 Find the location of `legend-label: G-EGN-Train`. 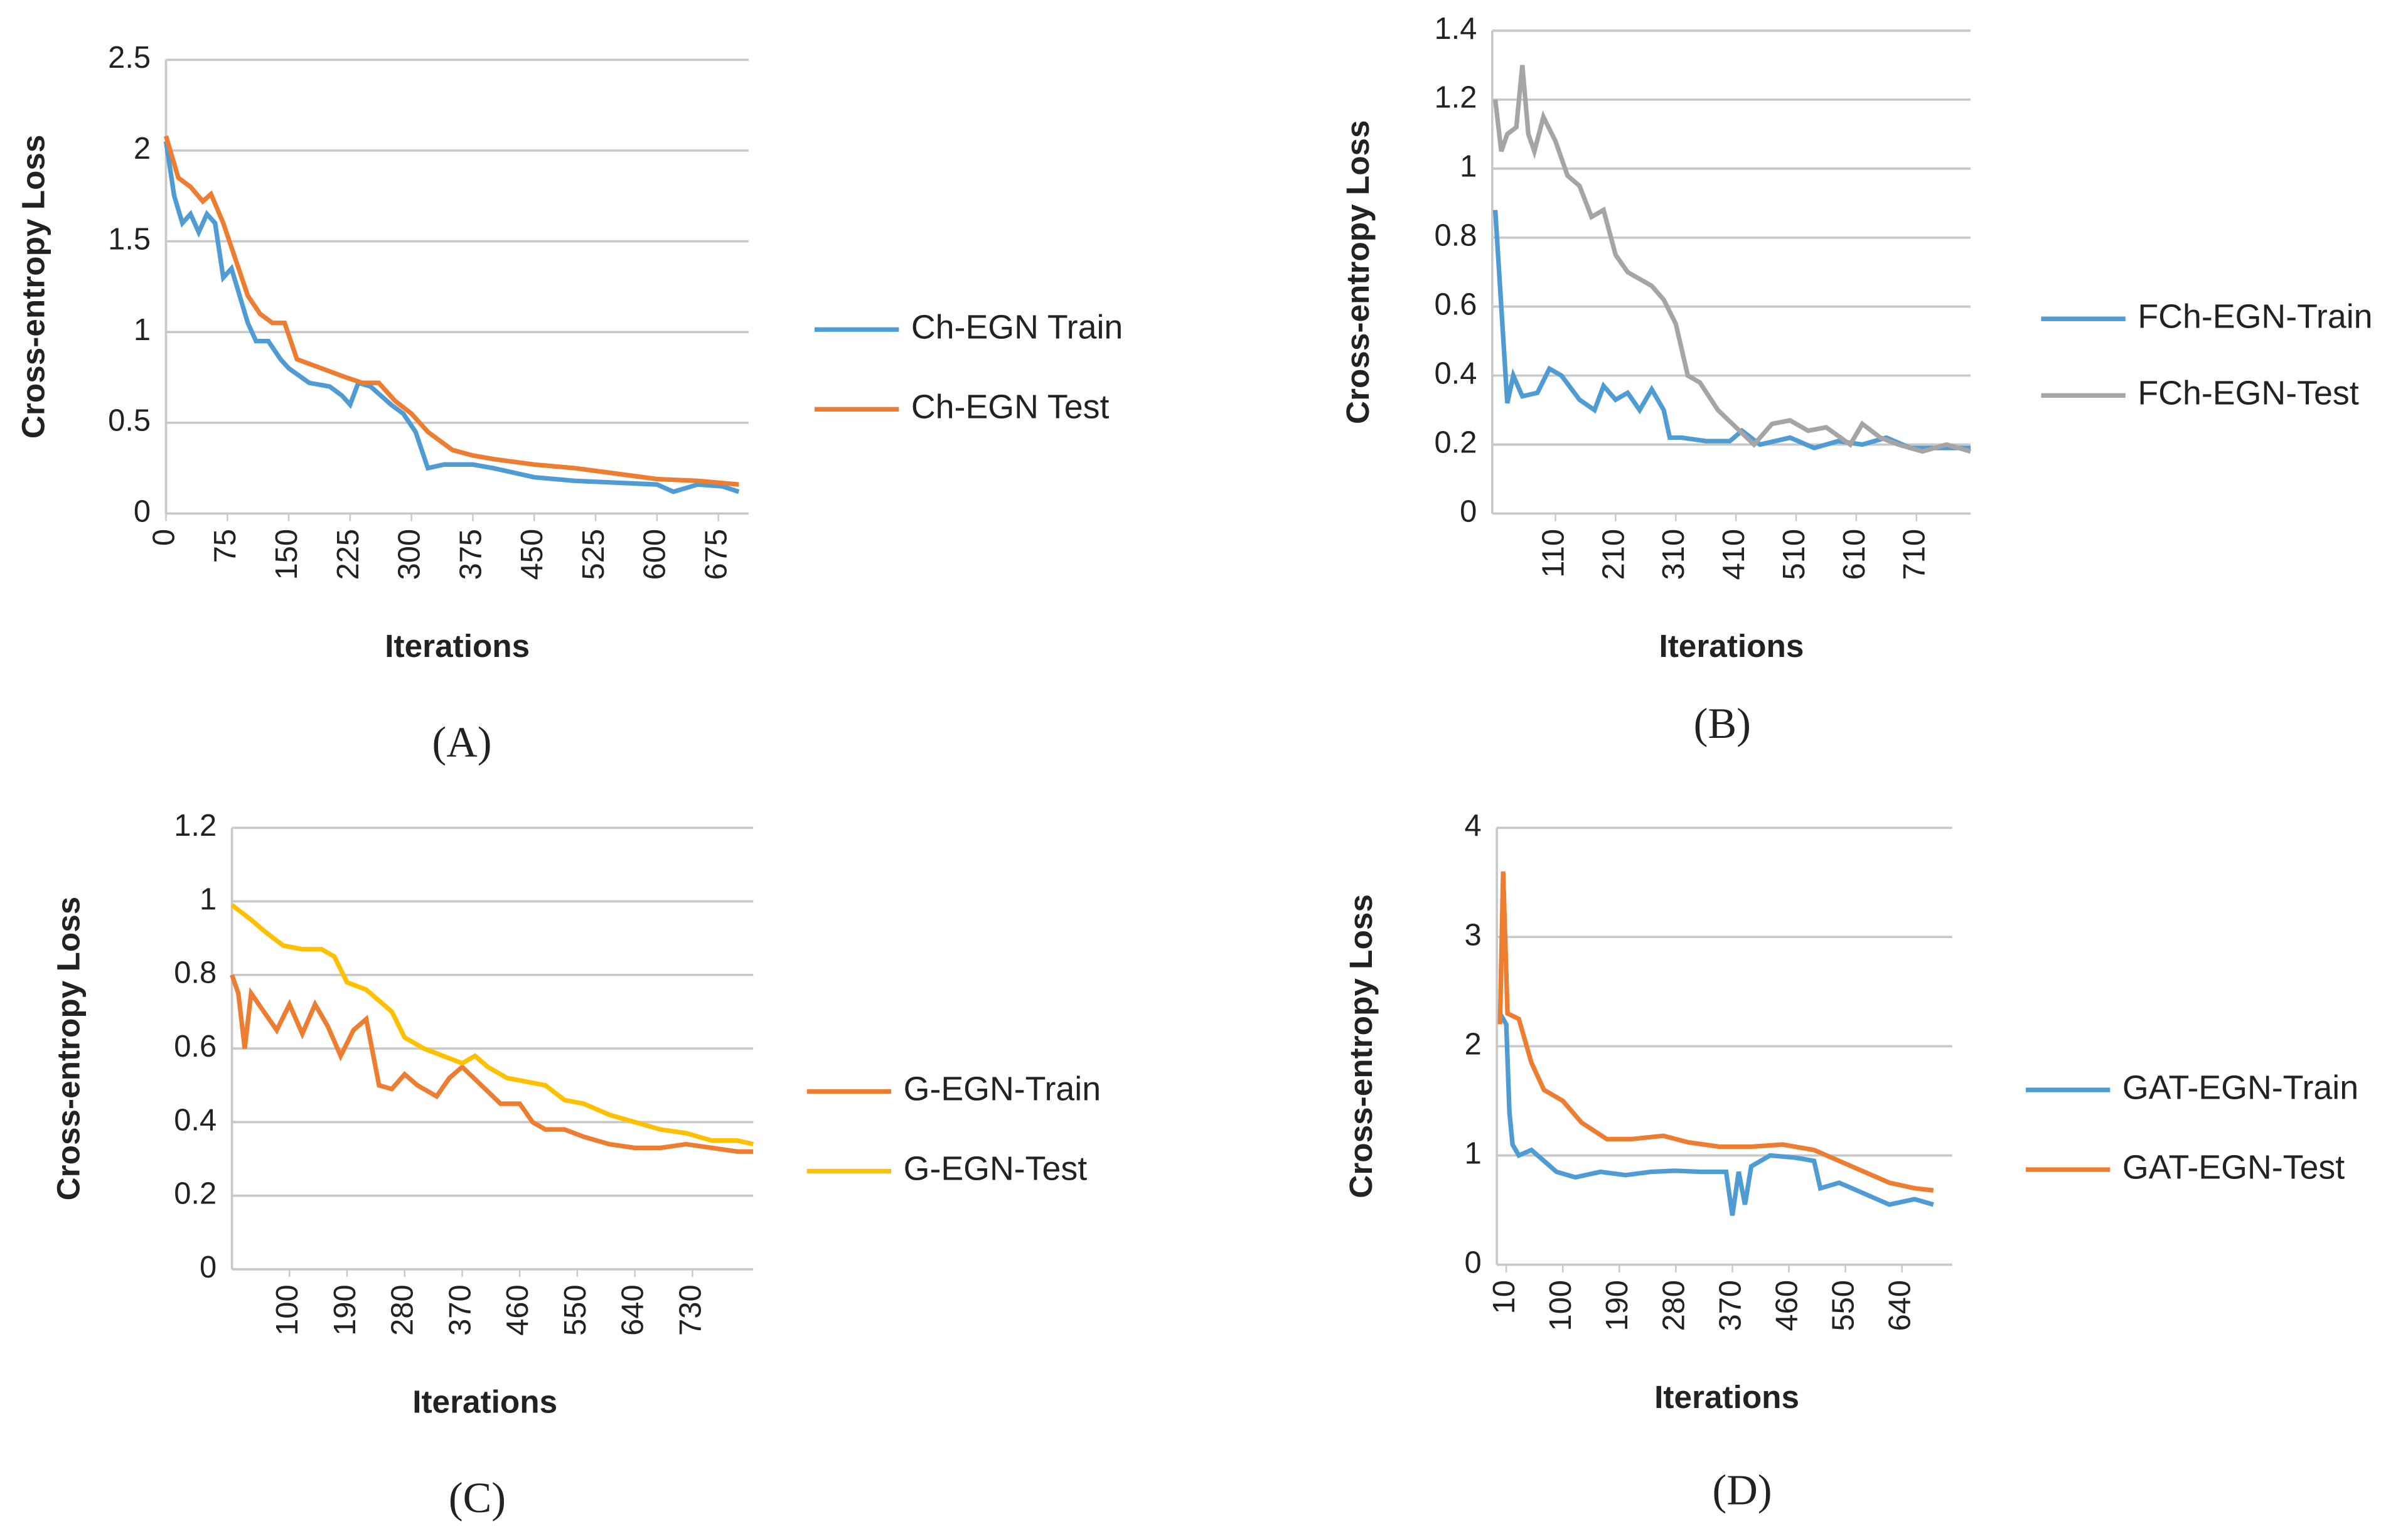

legend-label: G-EGN-Train is located at coordinates (1002, 1089).